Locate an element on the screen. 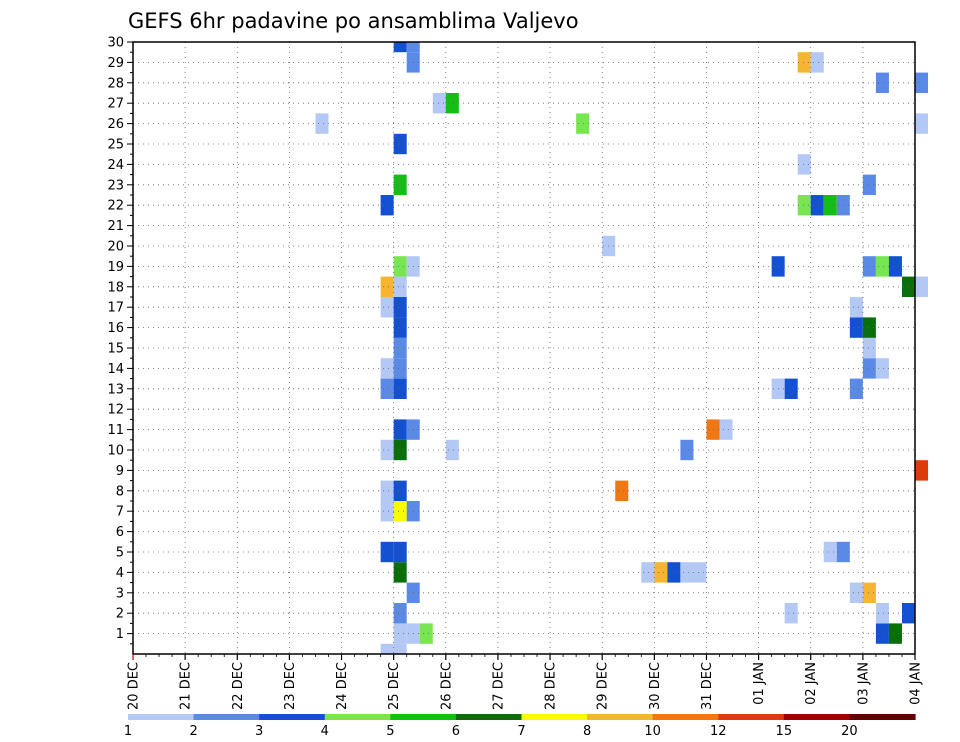 This screenshot has width=960, height=742. y-tick-label: 27 is located at coordinates (115, 104).